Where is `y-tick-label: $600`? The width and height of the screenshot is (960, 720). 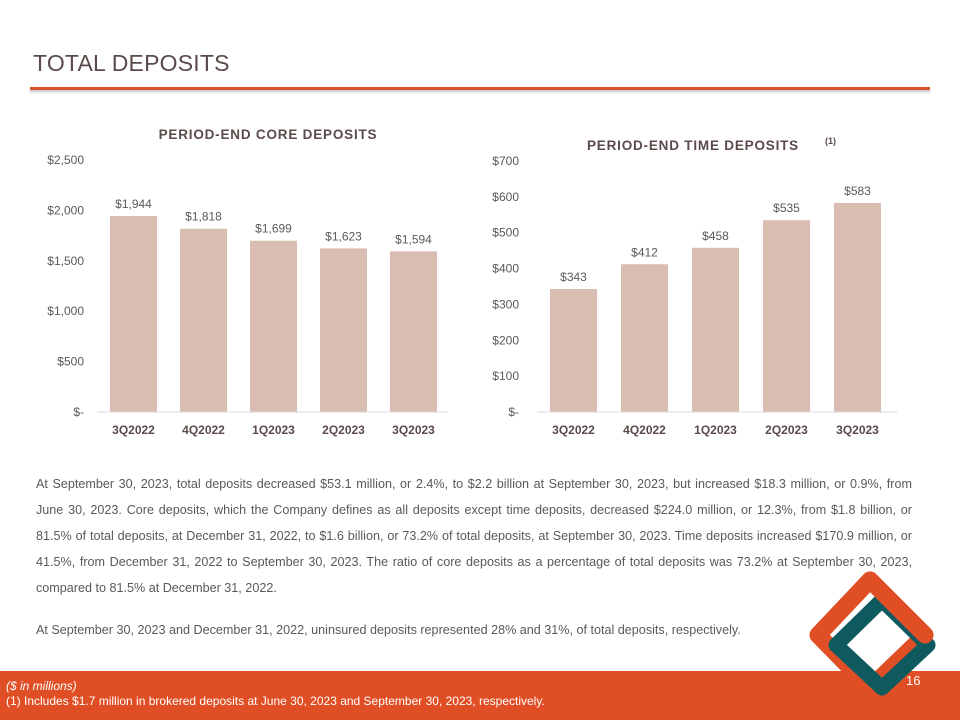
y-tick-label: $600 is located at coordinates (505, 197).